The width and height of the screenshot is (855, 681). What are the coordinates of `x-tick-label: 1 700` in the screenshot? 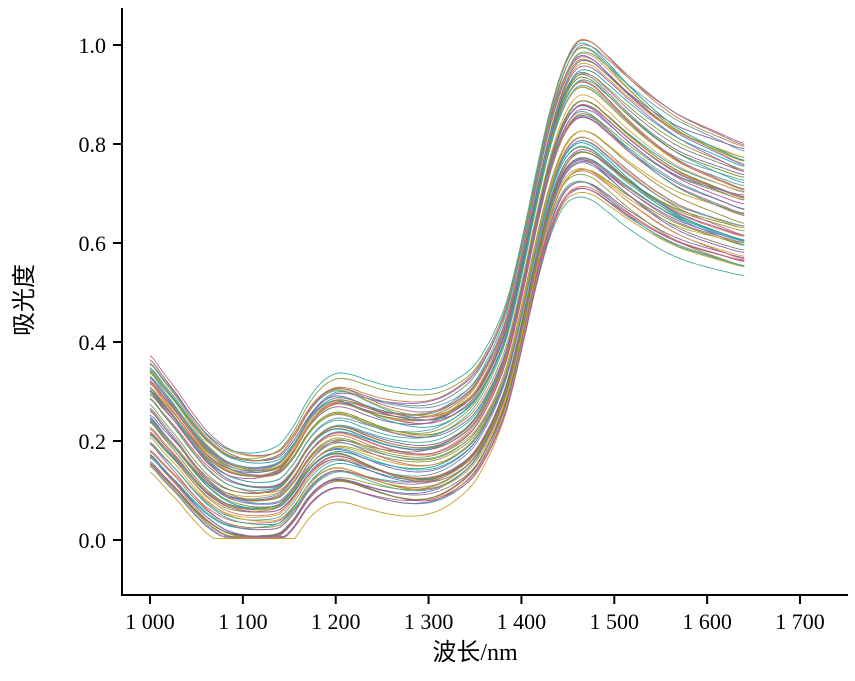 It's located at (800, 621).